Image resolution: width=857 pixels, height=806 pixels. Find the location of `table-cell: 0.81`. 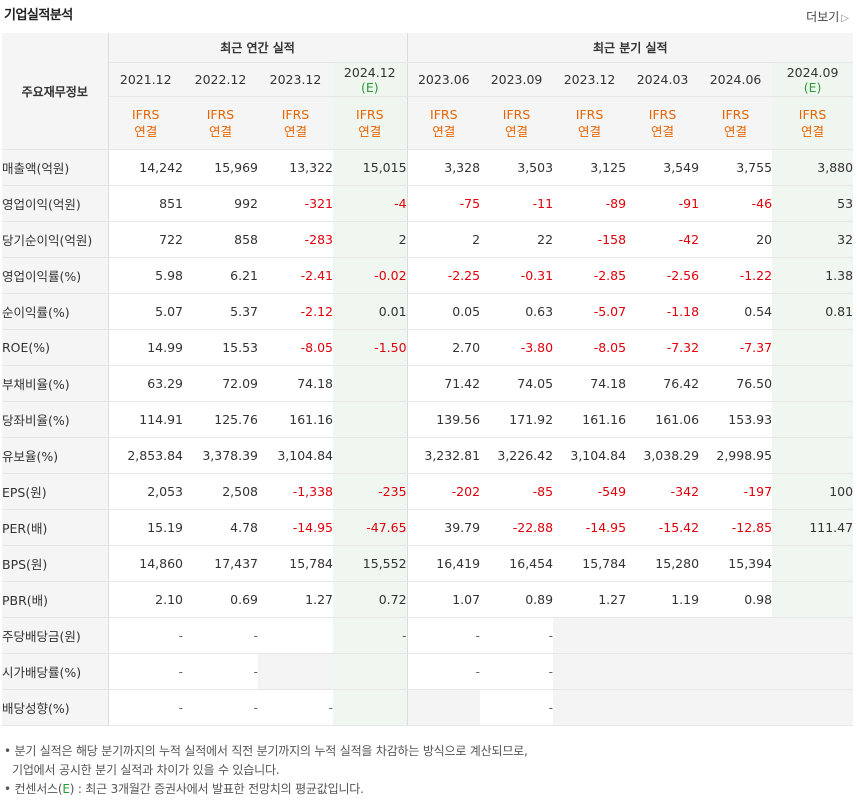

table-cell: 0.81 is located at coordinates (813, 311).